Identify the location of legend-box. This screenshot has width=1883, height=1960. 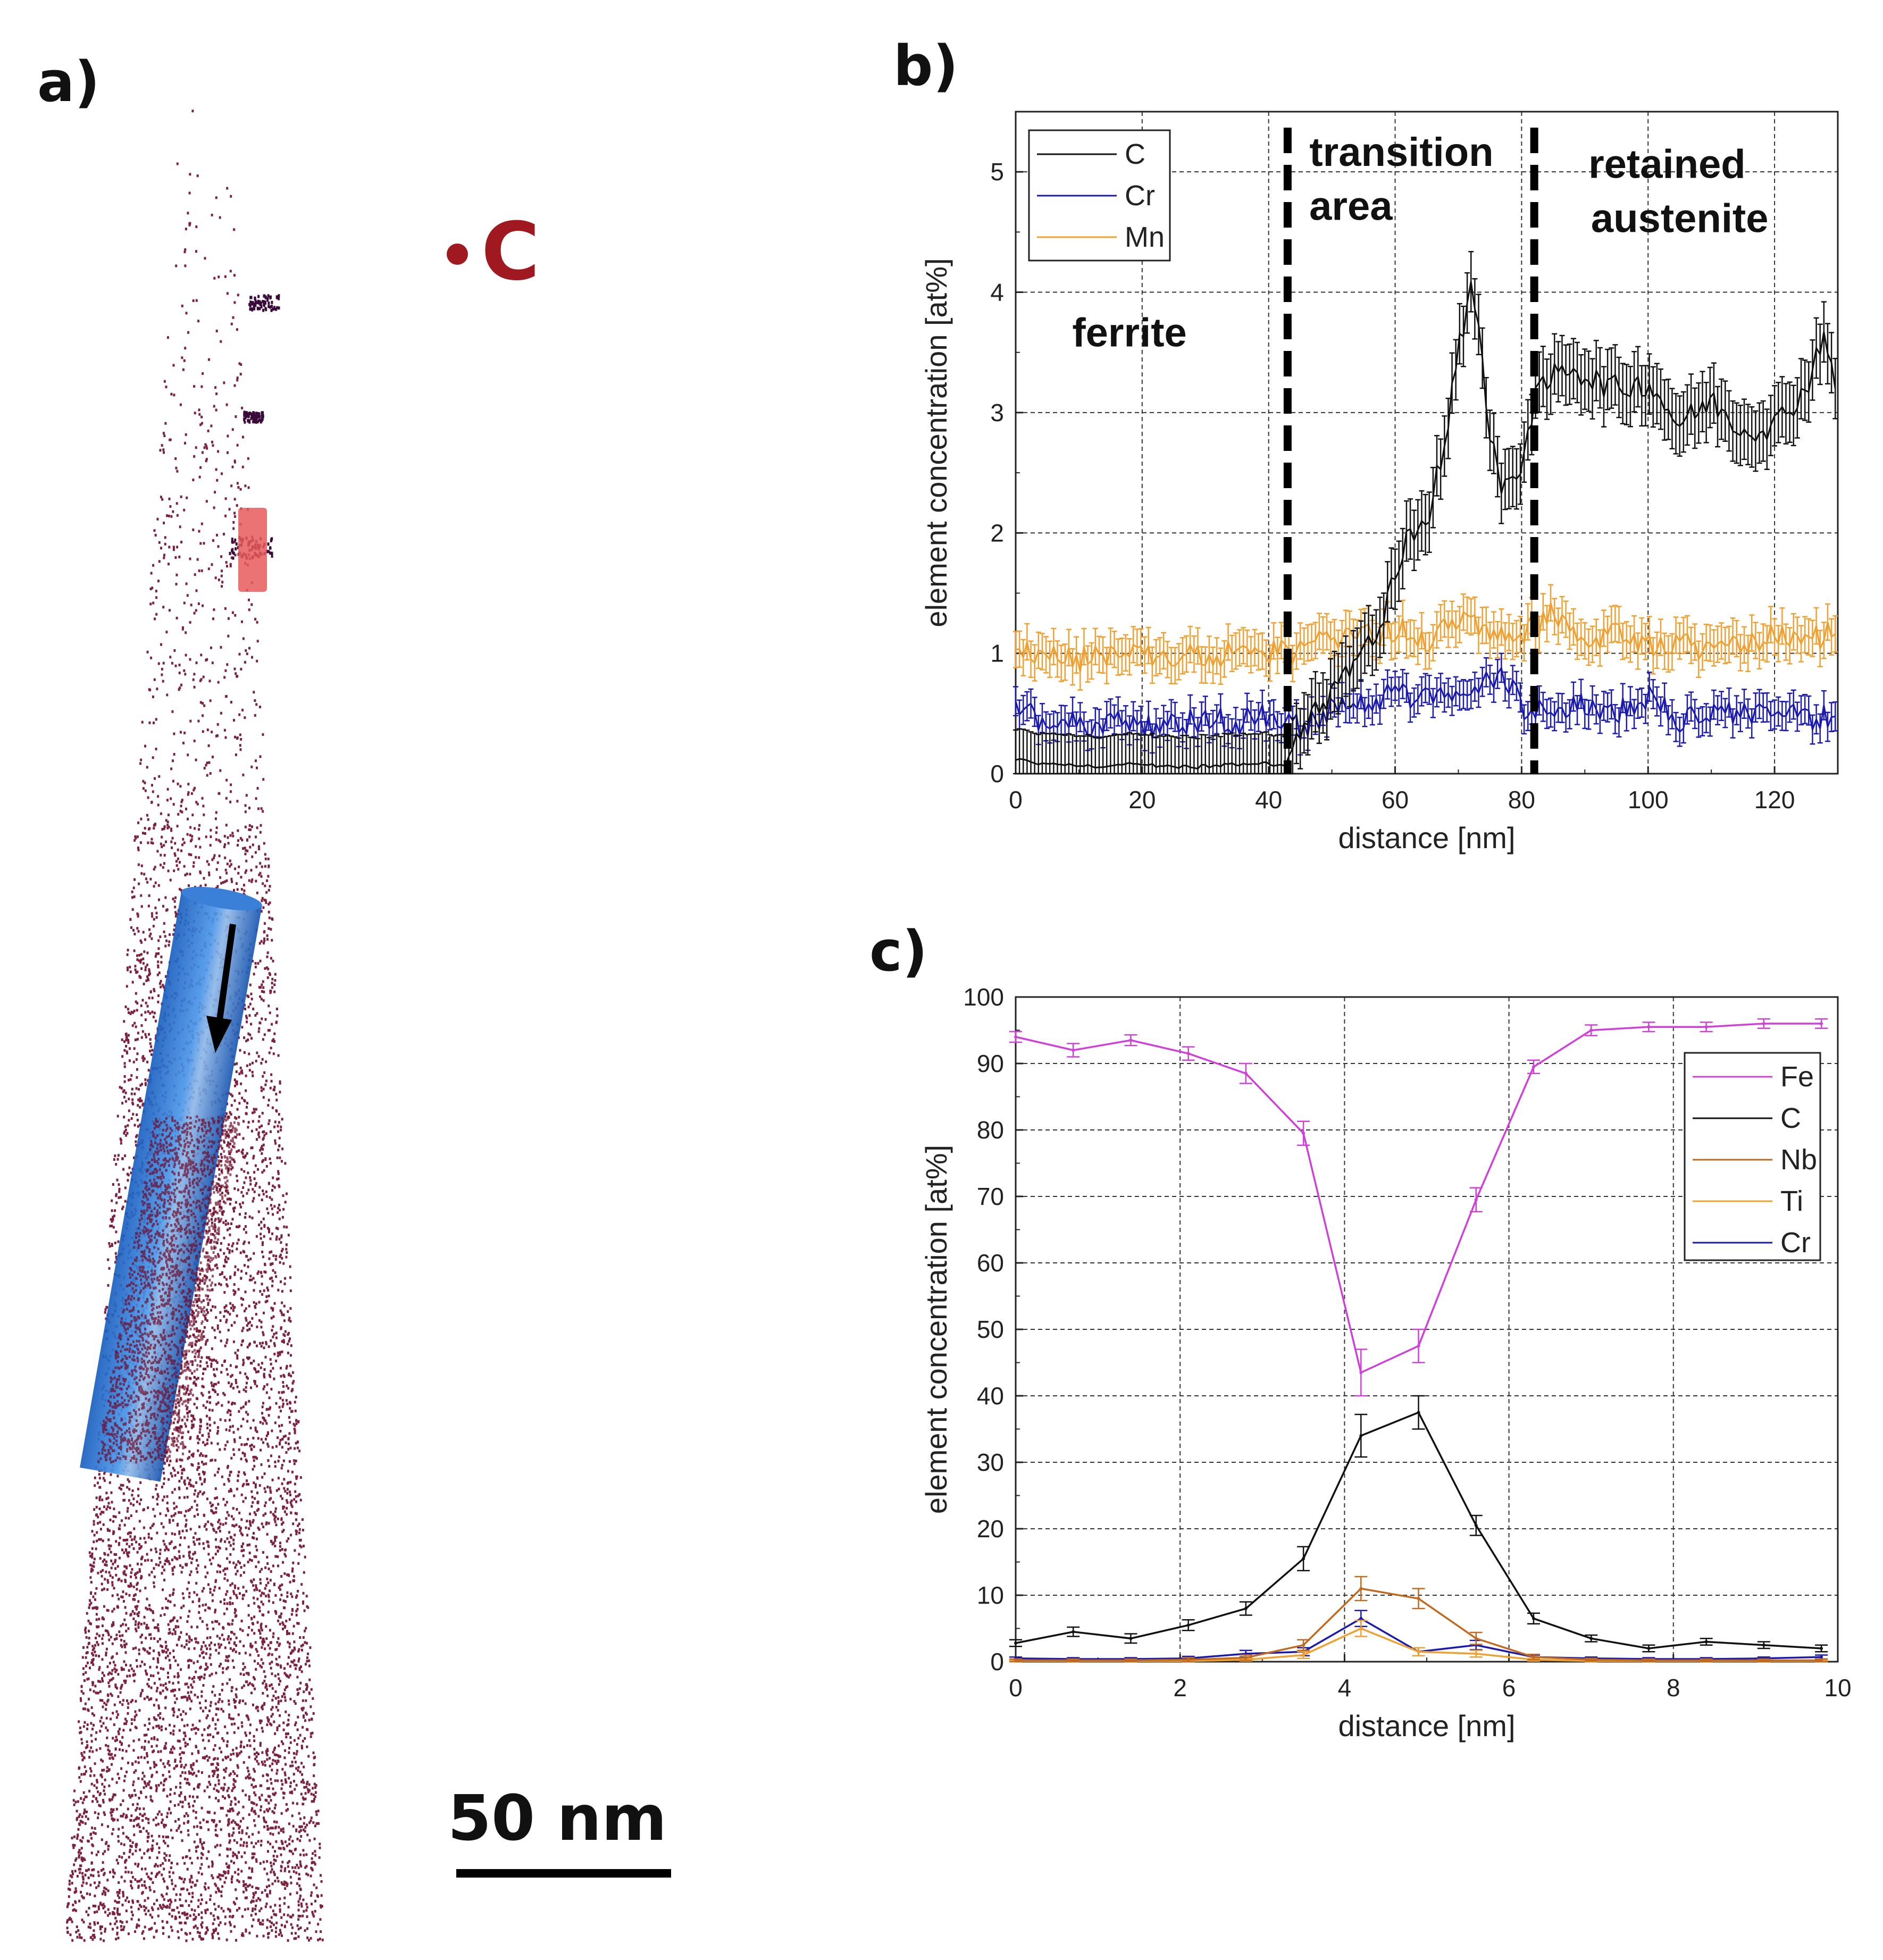
(1752, 1156).